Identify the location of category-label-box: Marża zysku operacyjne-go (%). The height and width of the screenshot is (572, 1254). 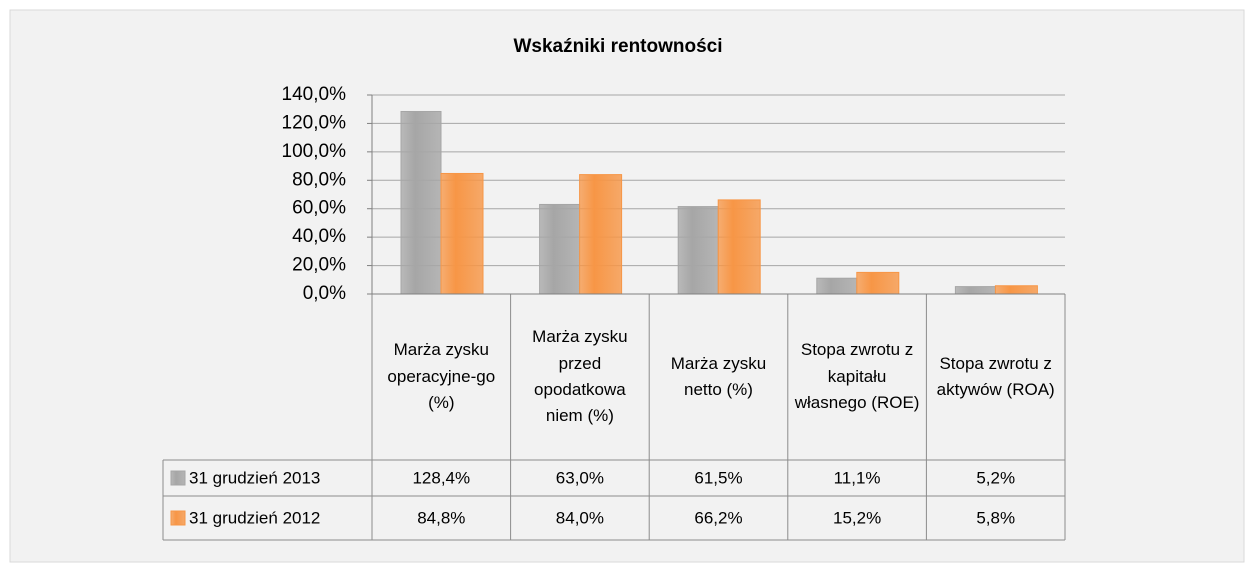
(441, 376).